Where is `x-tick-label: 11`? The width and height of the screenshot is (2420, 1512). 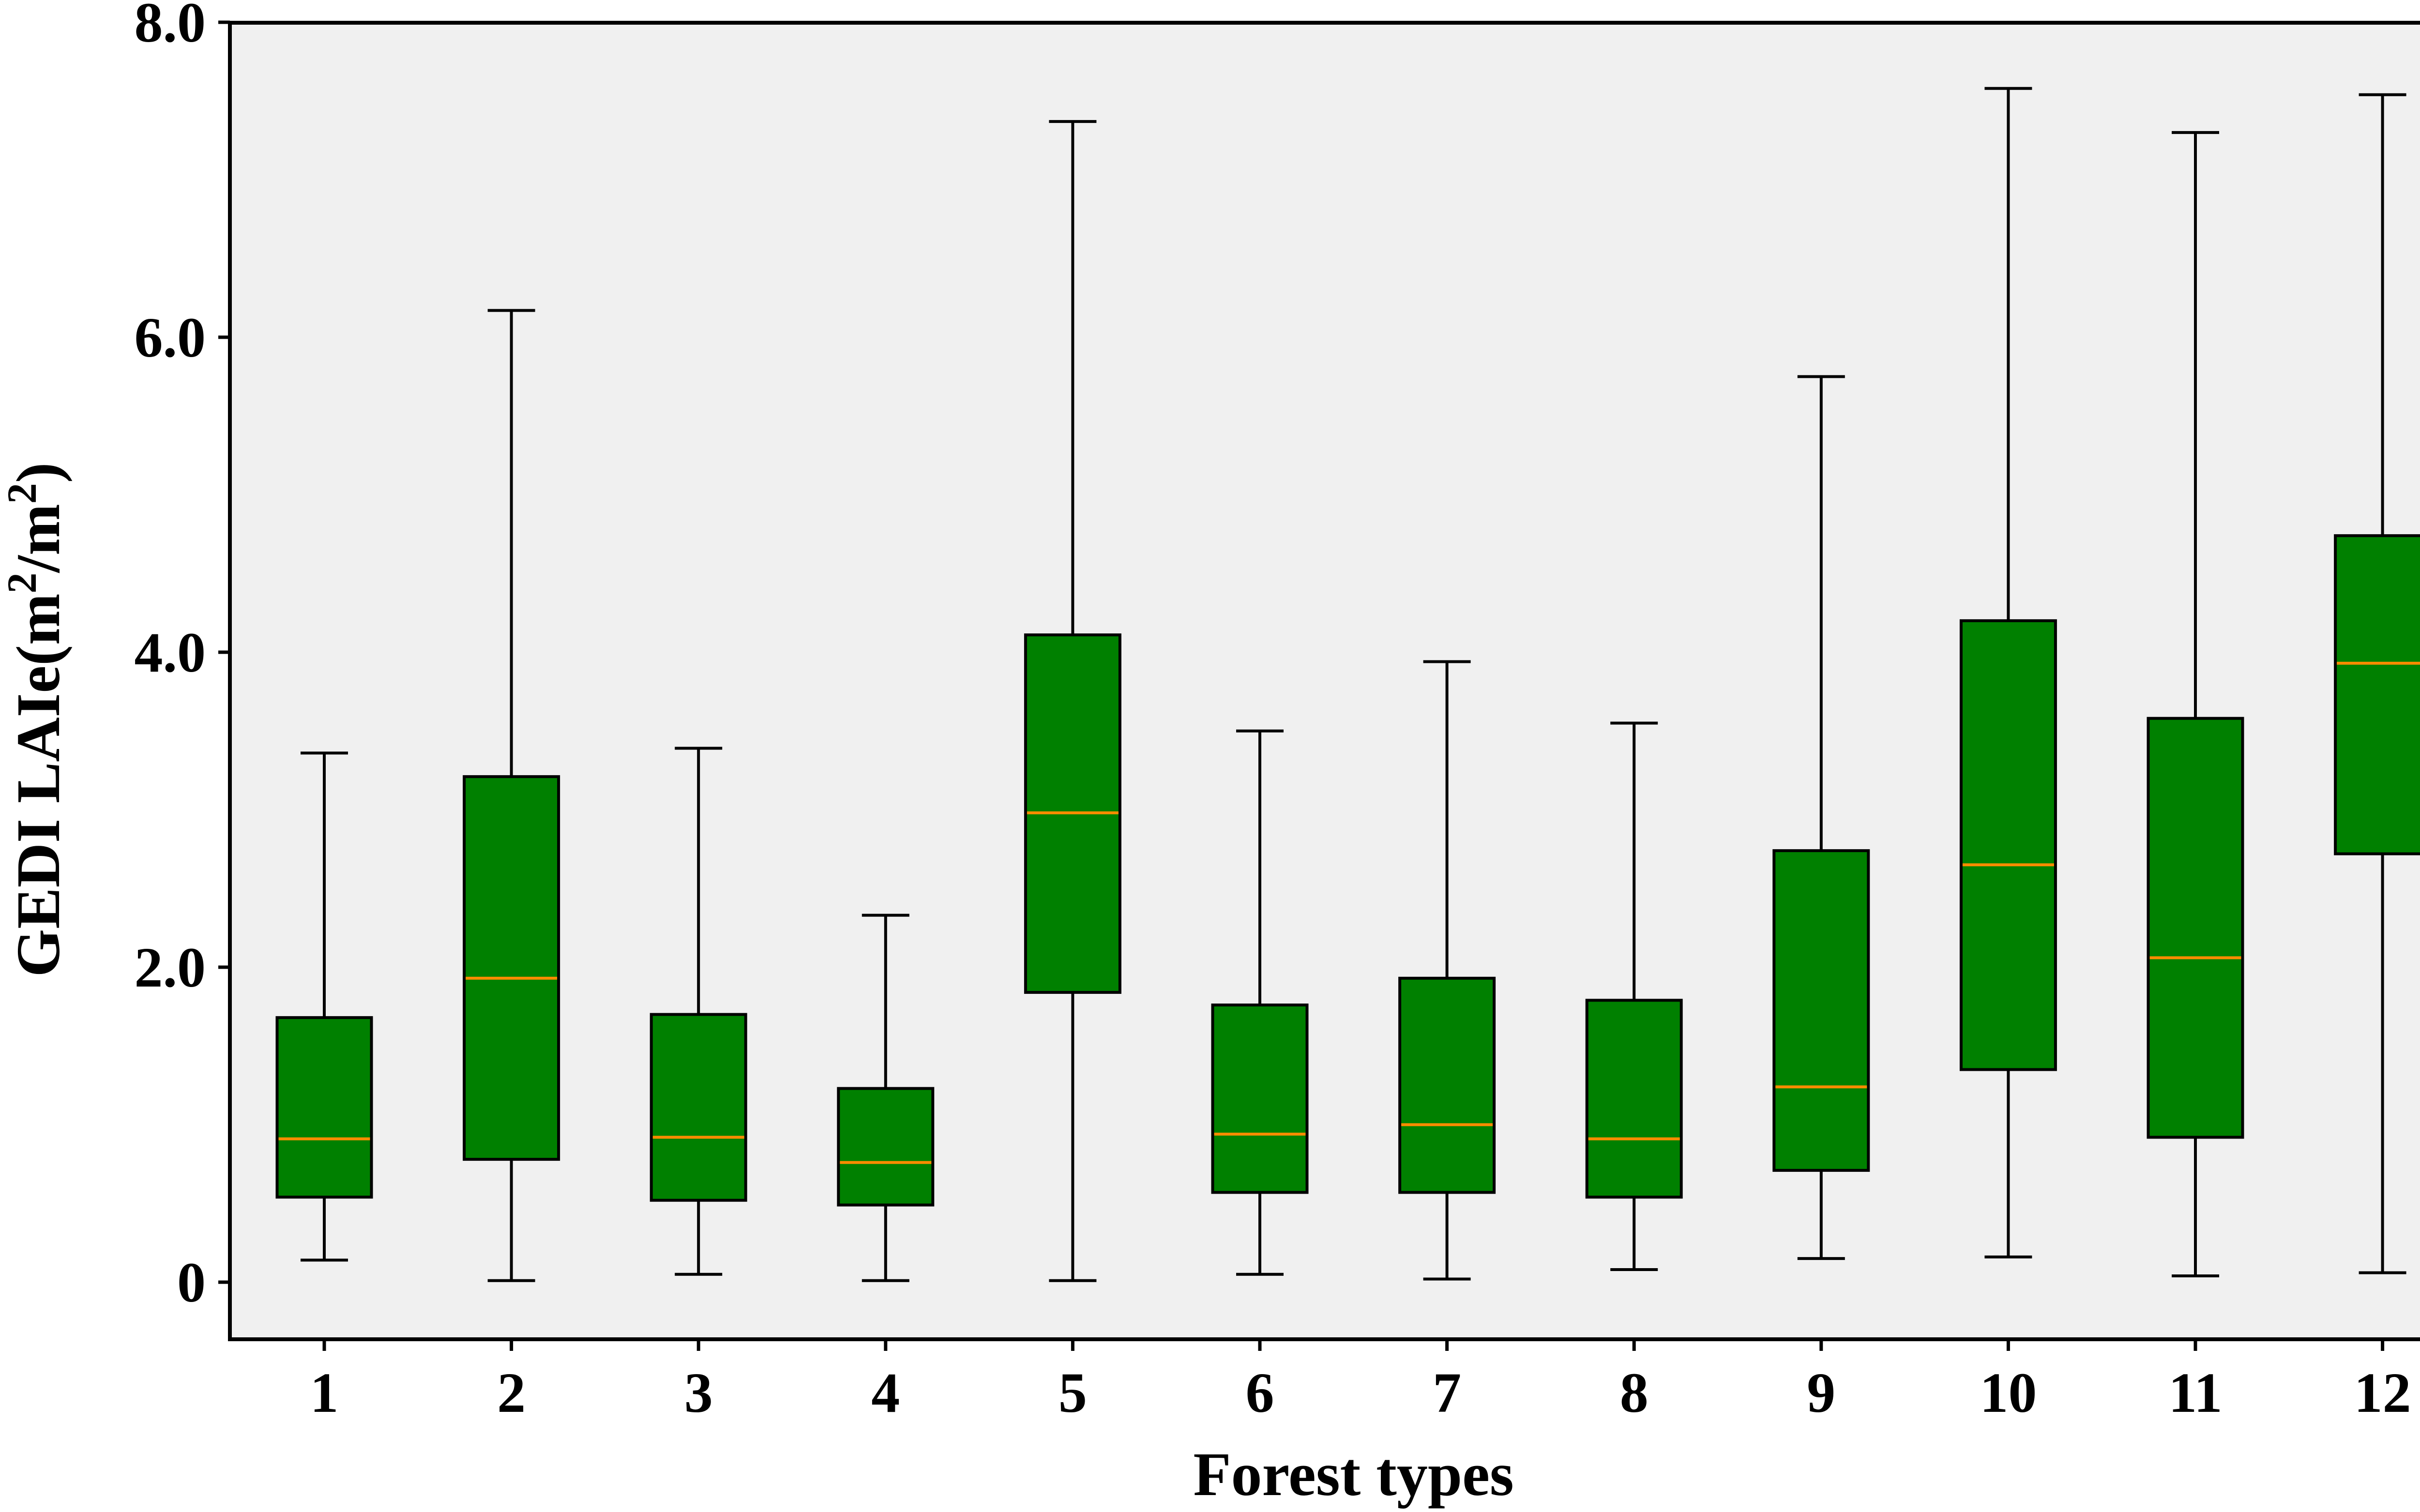 x-tick-label: 11 is located at coordinates (2195, 1392).